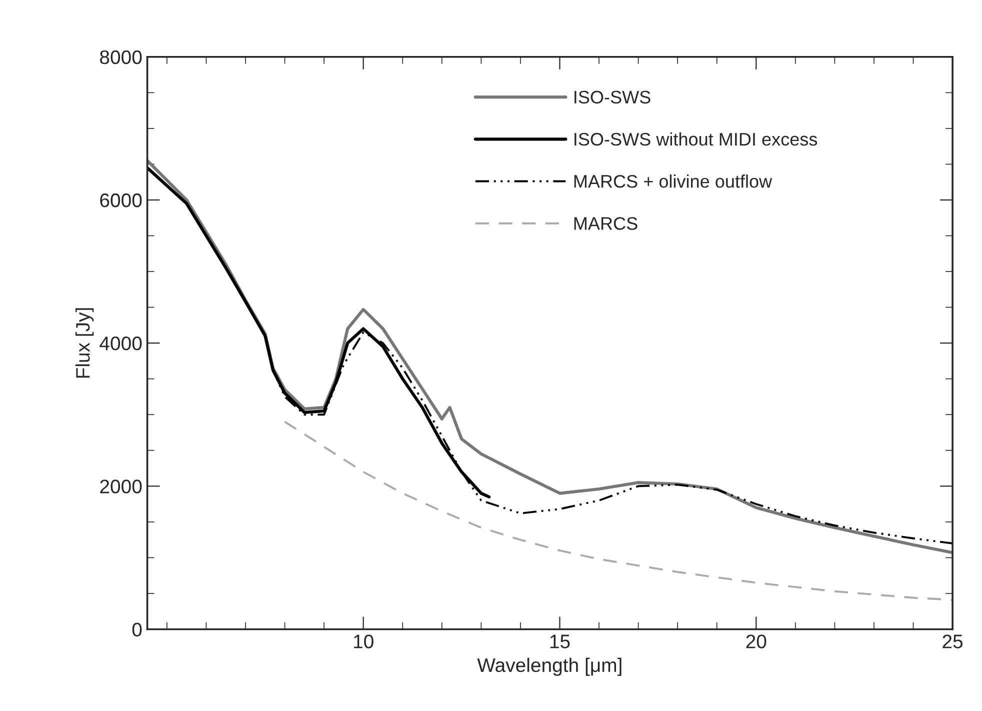 The image size is (982, 711). What do you see at coordinates (121, 487) in the screenshot?
I see `y-tick-label: 2000` at bounding box center [121, 487].